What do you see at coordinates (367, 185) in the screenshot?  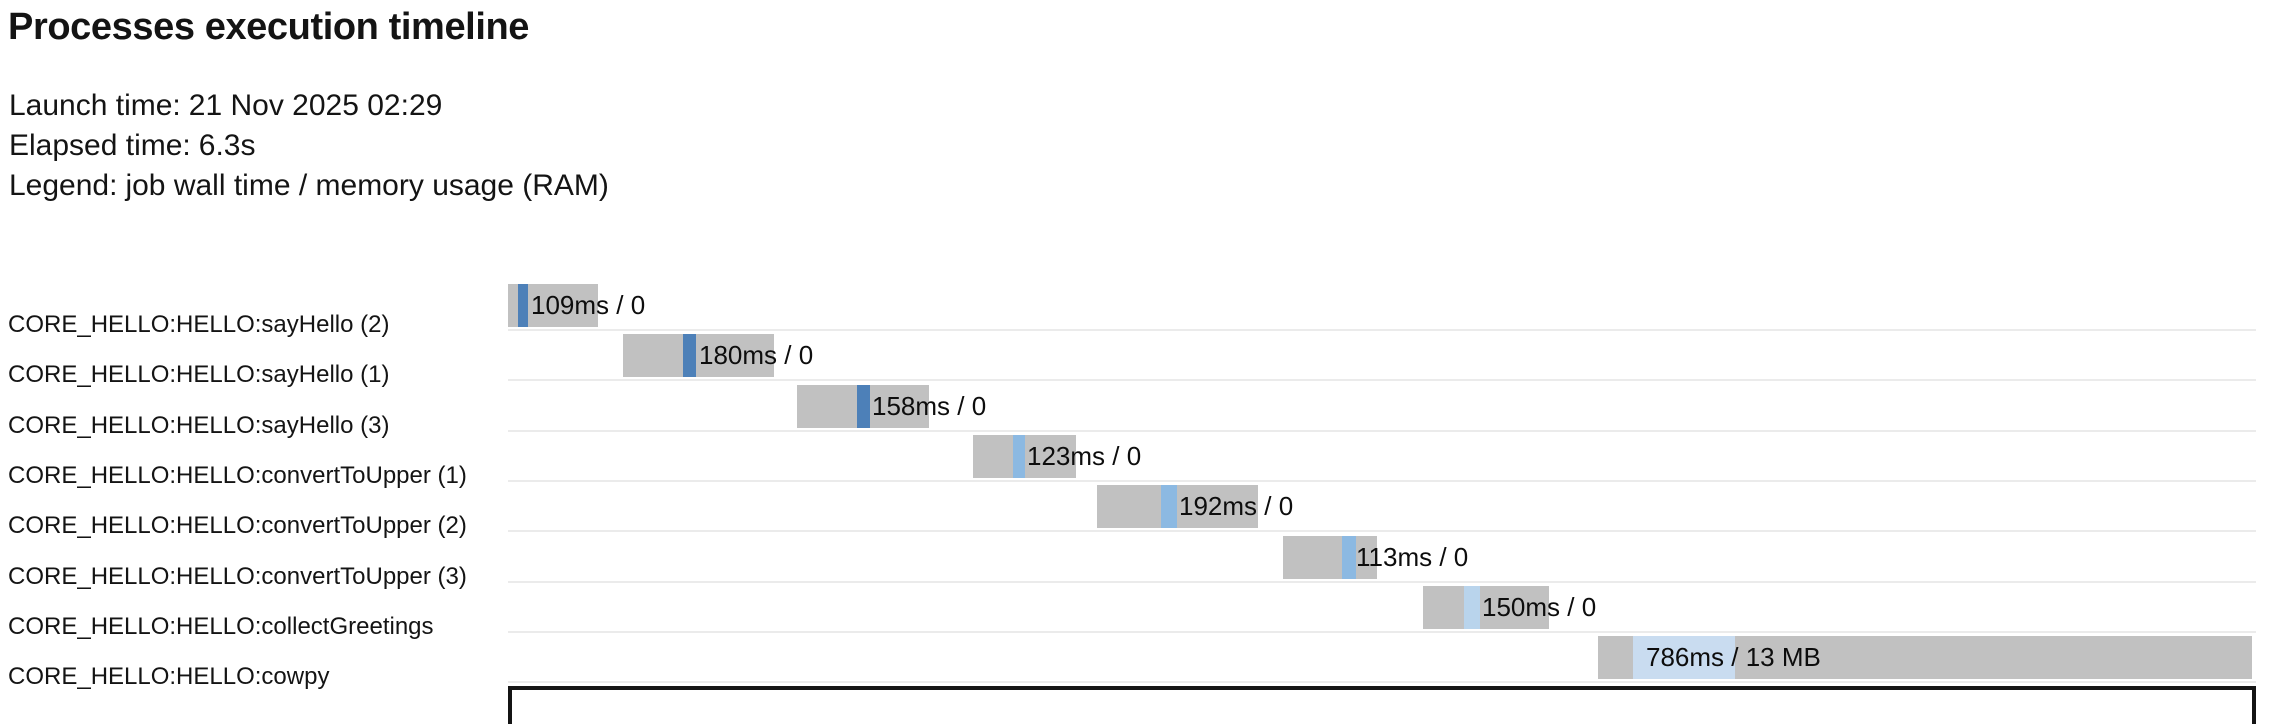 I see `legend-value: job wall time / memory usage (RAM)` at bounding box center [367, 185].